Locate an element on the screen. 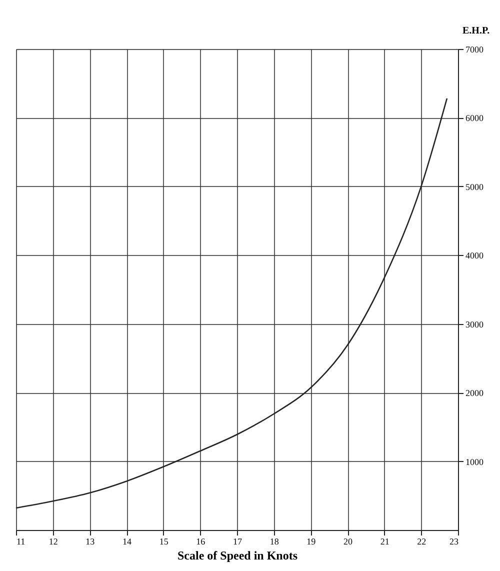  x-axis-title: Scale of Speed in Knots is located at coordinates (237, 555).